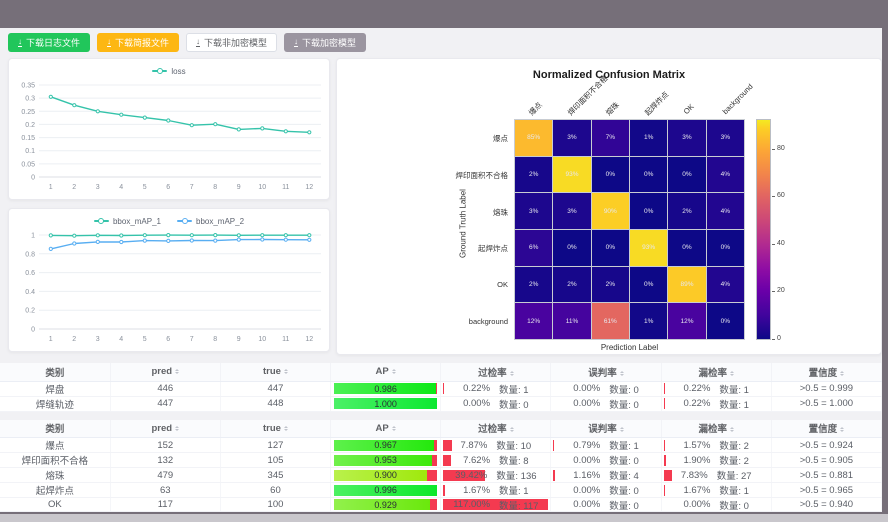 The width and height of the screenshot is (888, 522). Describe the element at coordinates (28, 112) in the screenshot. I see `svg-text: 0.25` at that location.